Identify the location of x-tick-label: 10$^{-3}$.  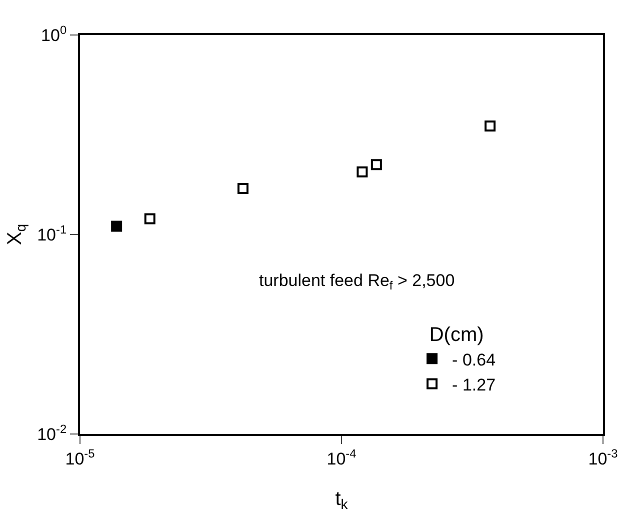
(603, 457).